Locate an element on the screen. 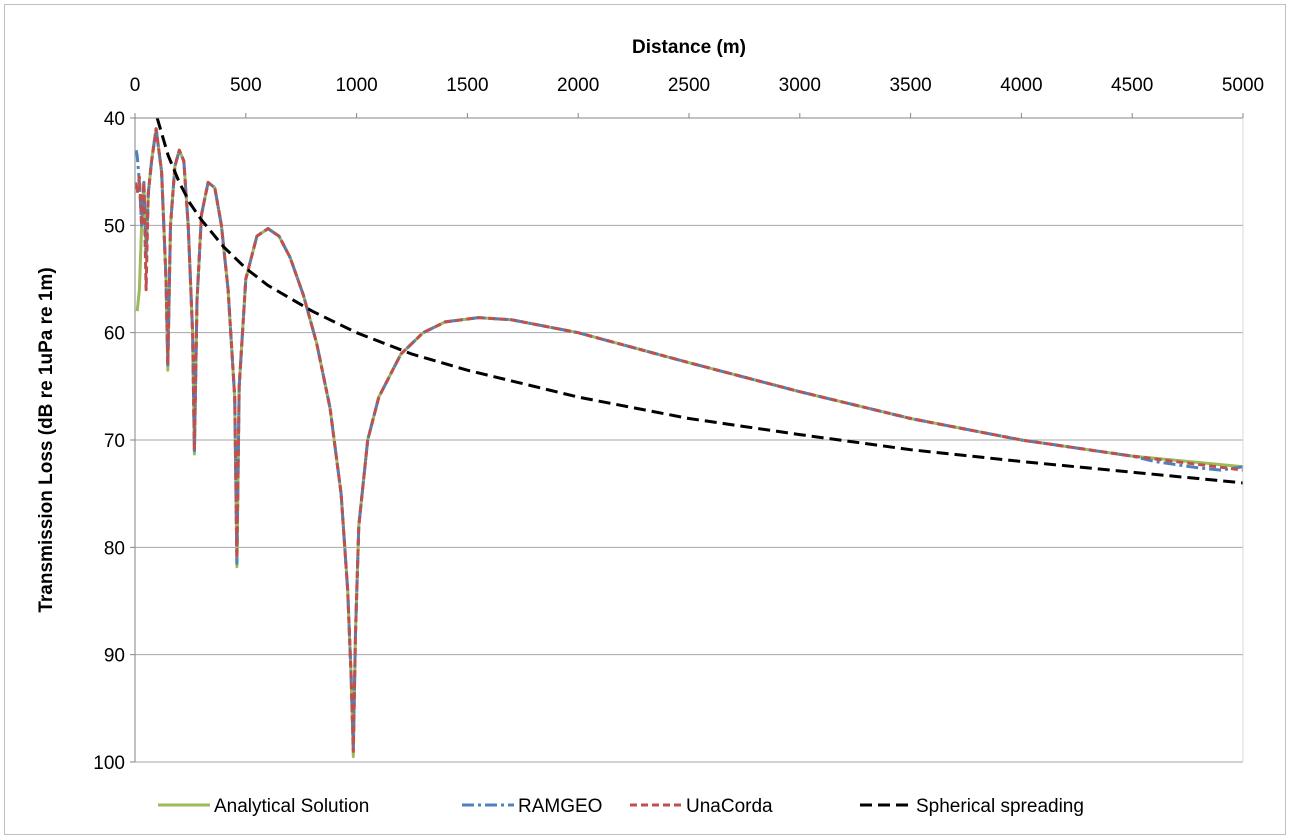 The height and width of the screenshot is (839, 1290). legend-label: RAMGEO is located at coordinates (560, 806).